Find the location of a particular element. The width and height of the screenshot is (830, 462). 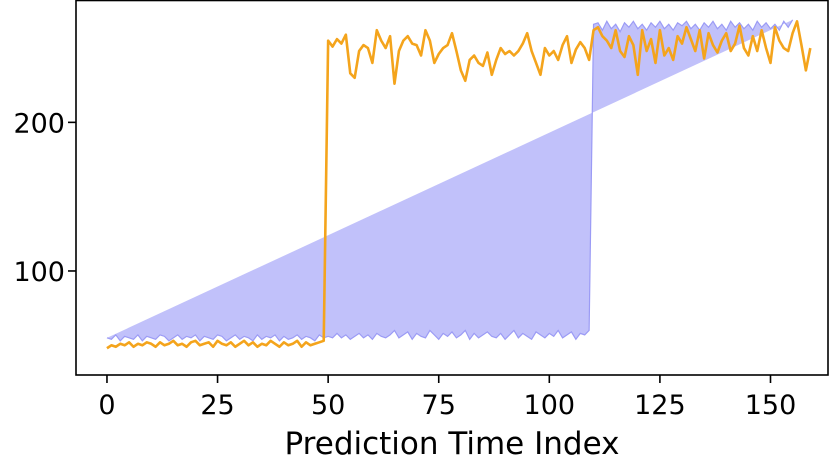

x-tick-label: 0 is located at coordinates (106, 405).